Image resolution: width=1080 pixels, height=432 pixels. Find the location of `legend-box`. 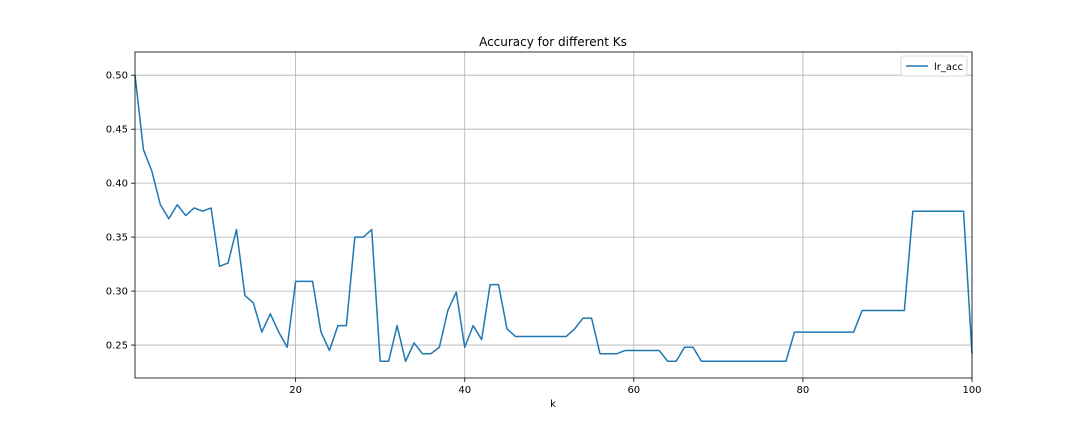

legend-box is located at coordinates (934, 66).